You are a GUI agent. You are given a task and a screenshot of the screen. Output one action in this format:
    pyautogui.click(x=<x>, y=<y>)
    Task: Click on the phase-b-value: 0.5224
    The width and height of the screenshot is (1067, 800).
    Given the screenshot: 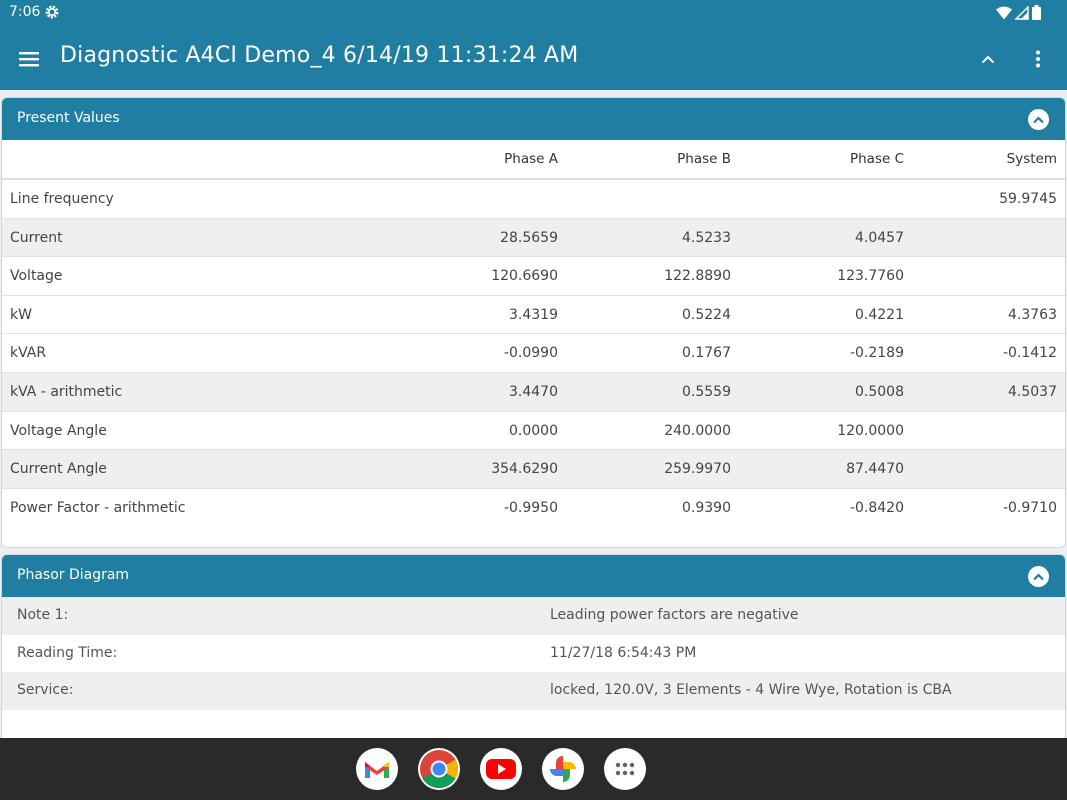 What is the action you would take?
    pyautogui.click(x=706, y=314)
    